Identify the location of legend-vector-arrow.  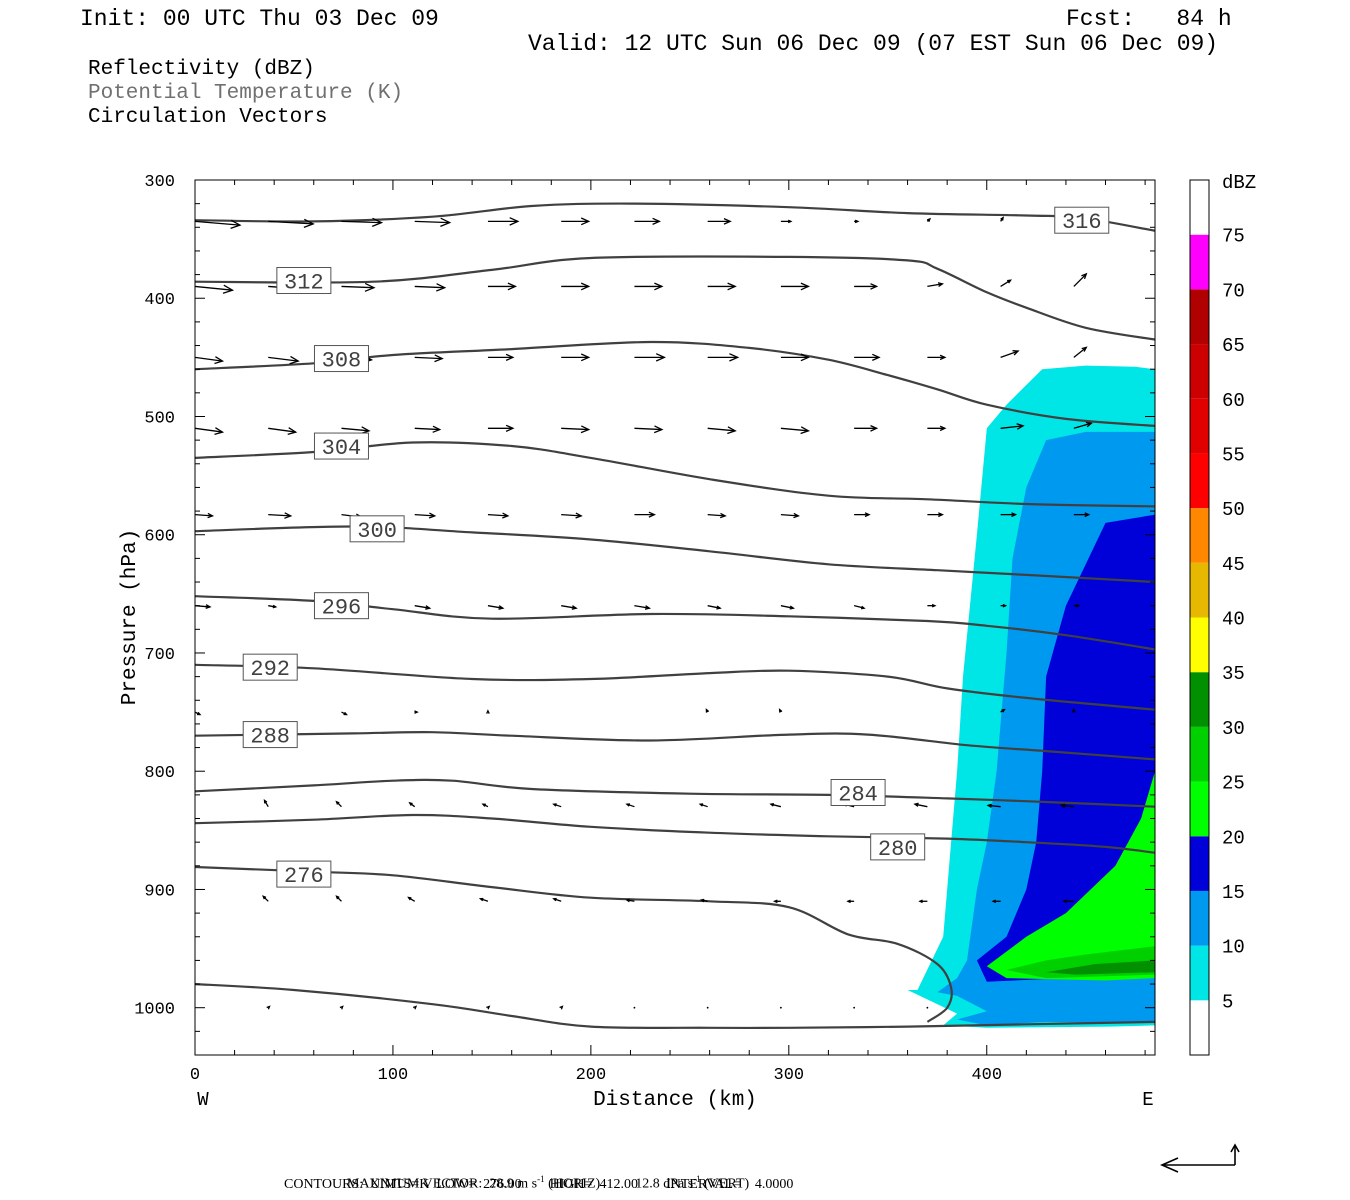
(1200, 1158).